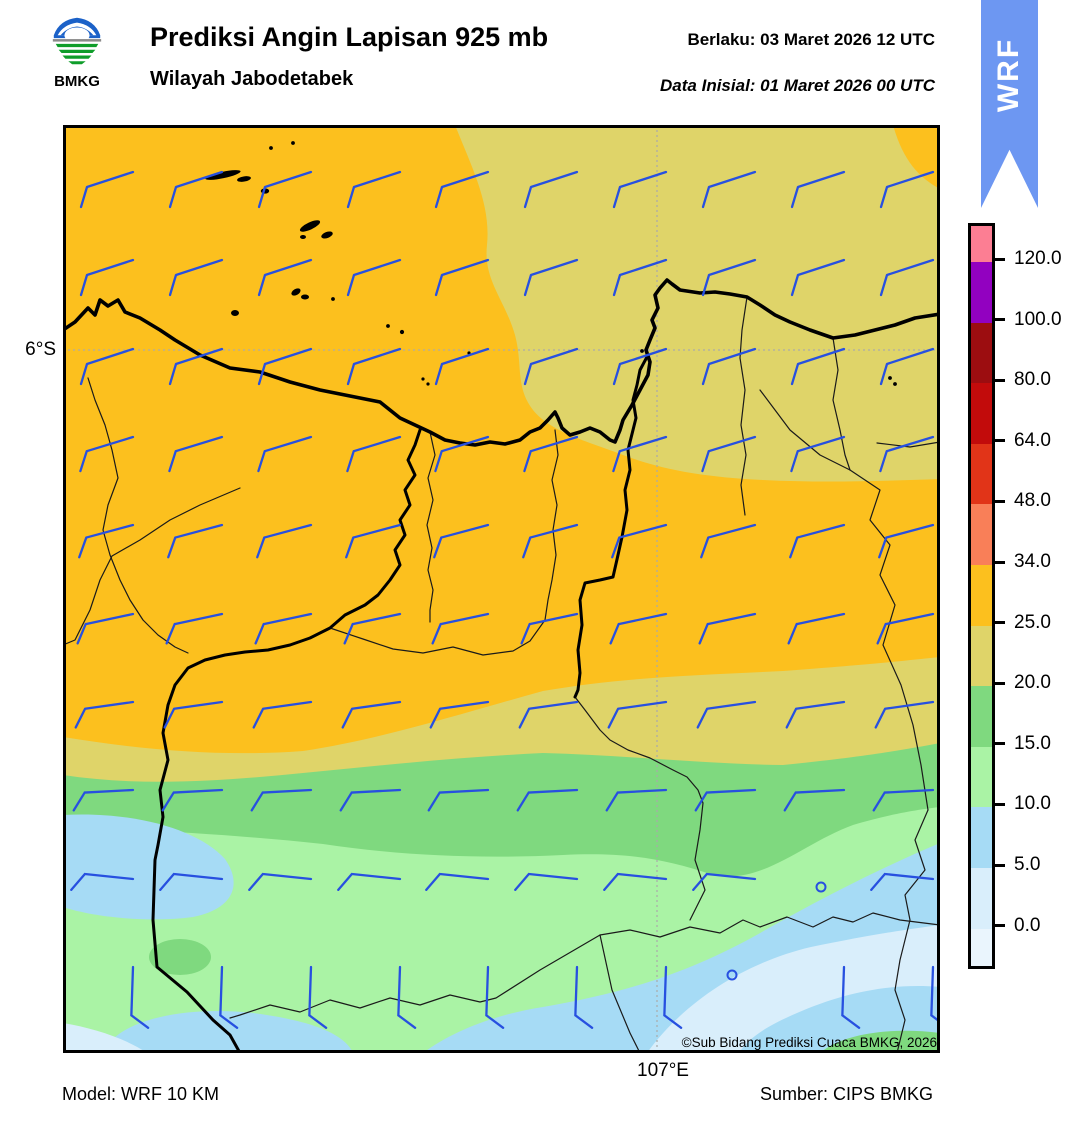  What do you see at coordinates (1038, 258) in the screenshot?
I see `colorbar-tick-label: 120.0` at bounding box center [1038, 258].